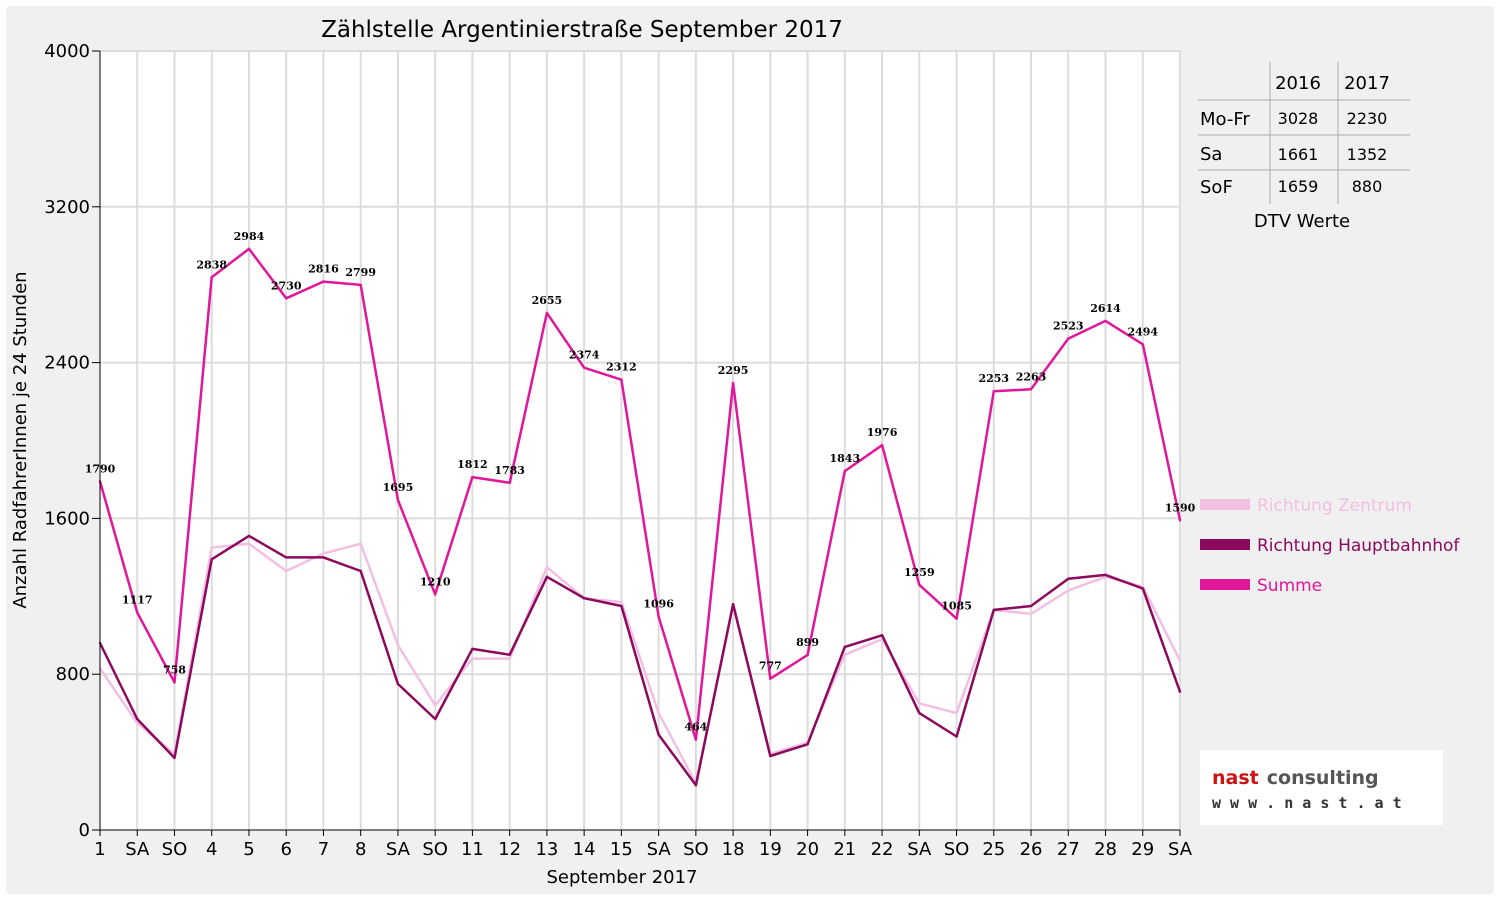 The image size is (1500, 900). Describe the element at coordinates (1031, 849) in the screenshot. I see `x-tick-label: 26` at that location.